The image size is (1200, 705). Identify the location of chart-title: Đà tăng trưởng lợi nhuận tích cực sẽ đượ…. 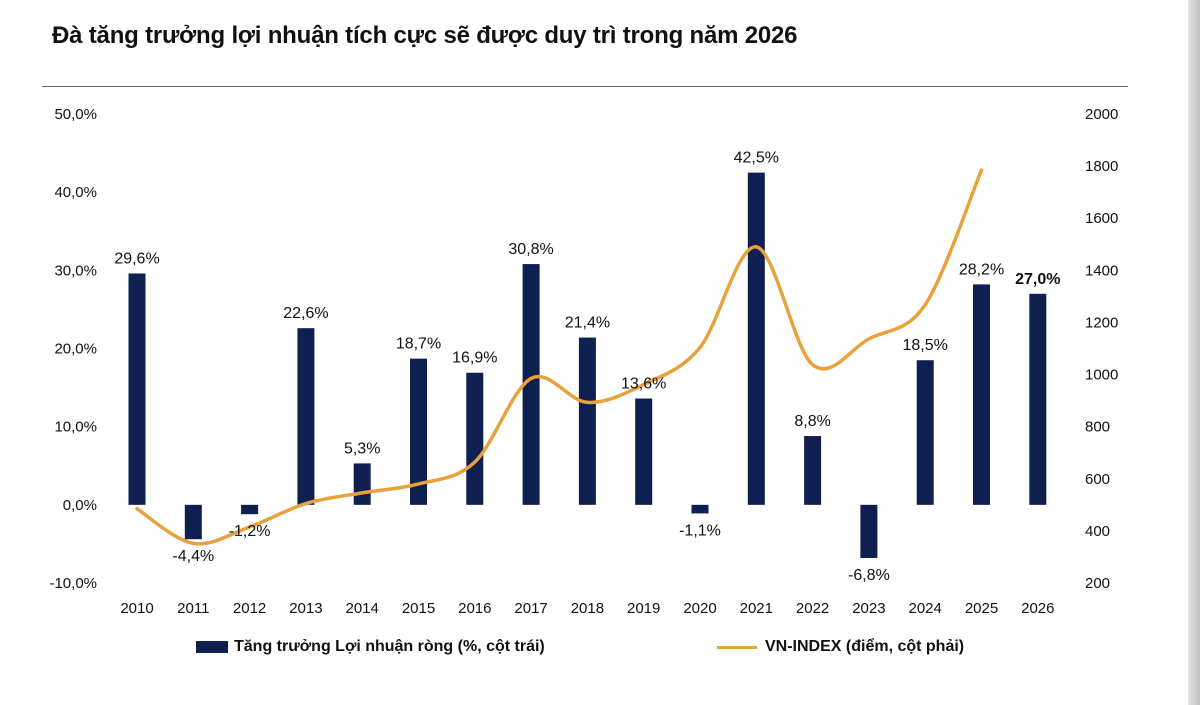
(425, 35).